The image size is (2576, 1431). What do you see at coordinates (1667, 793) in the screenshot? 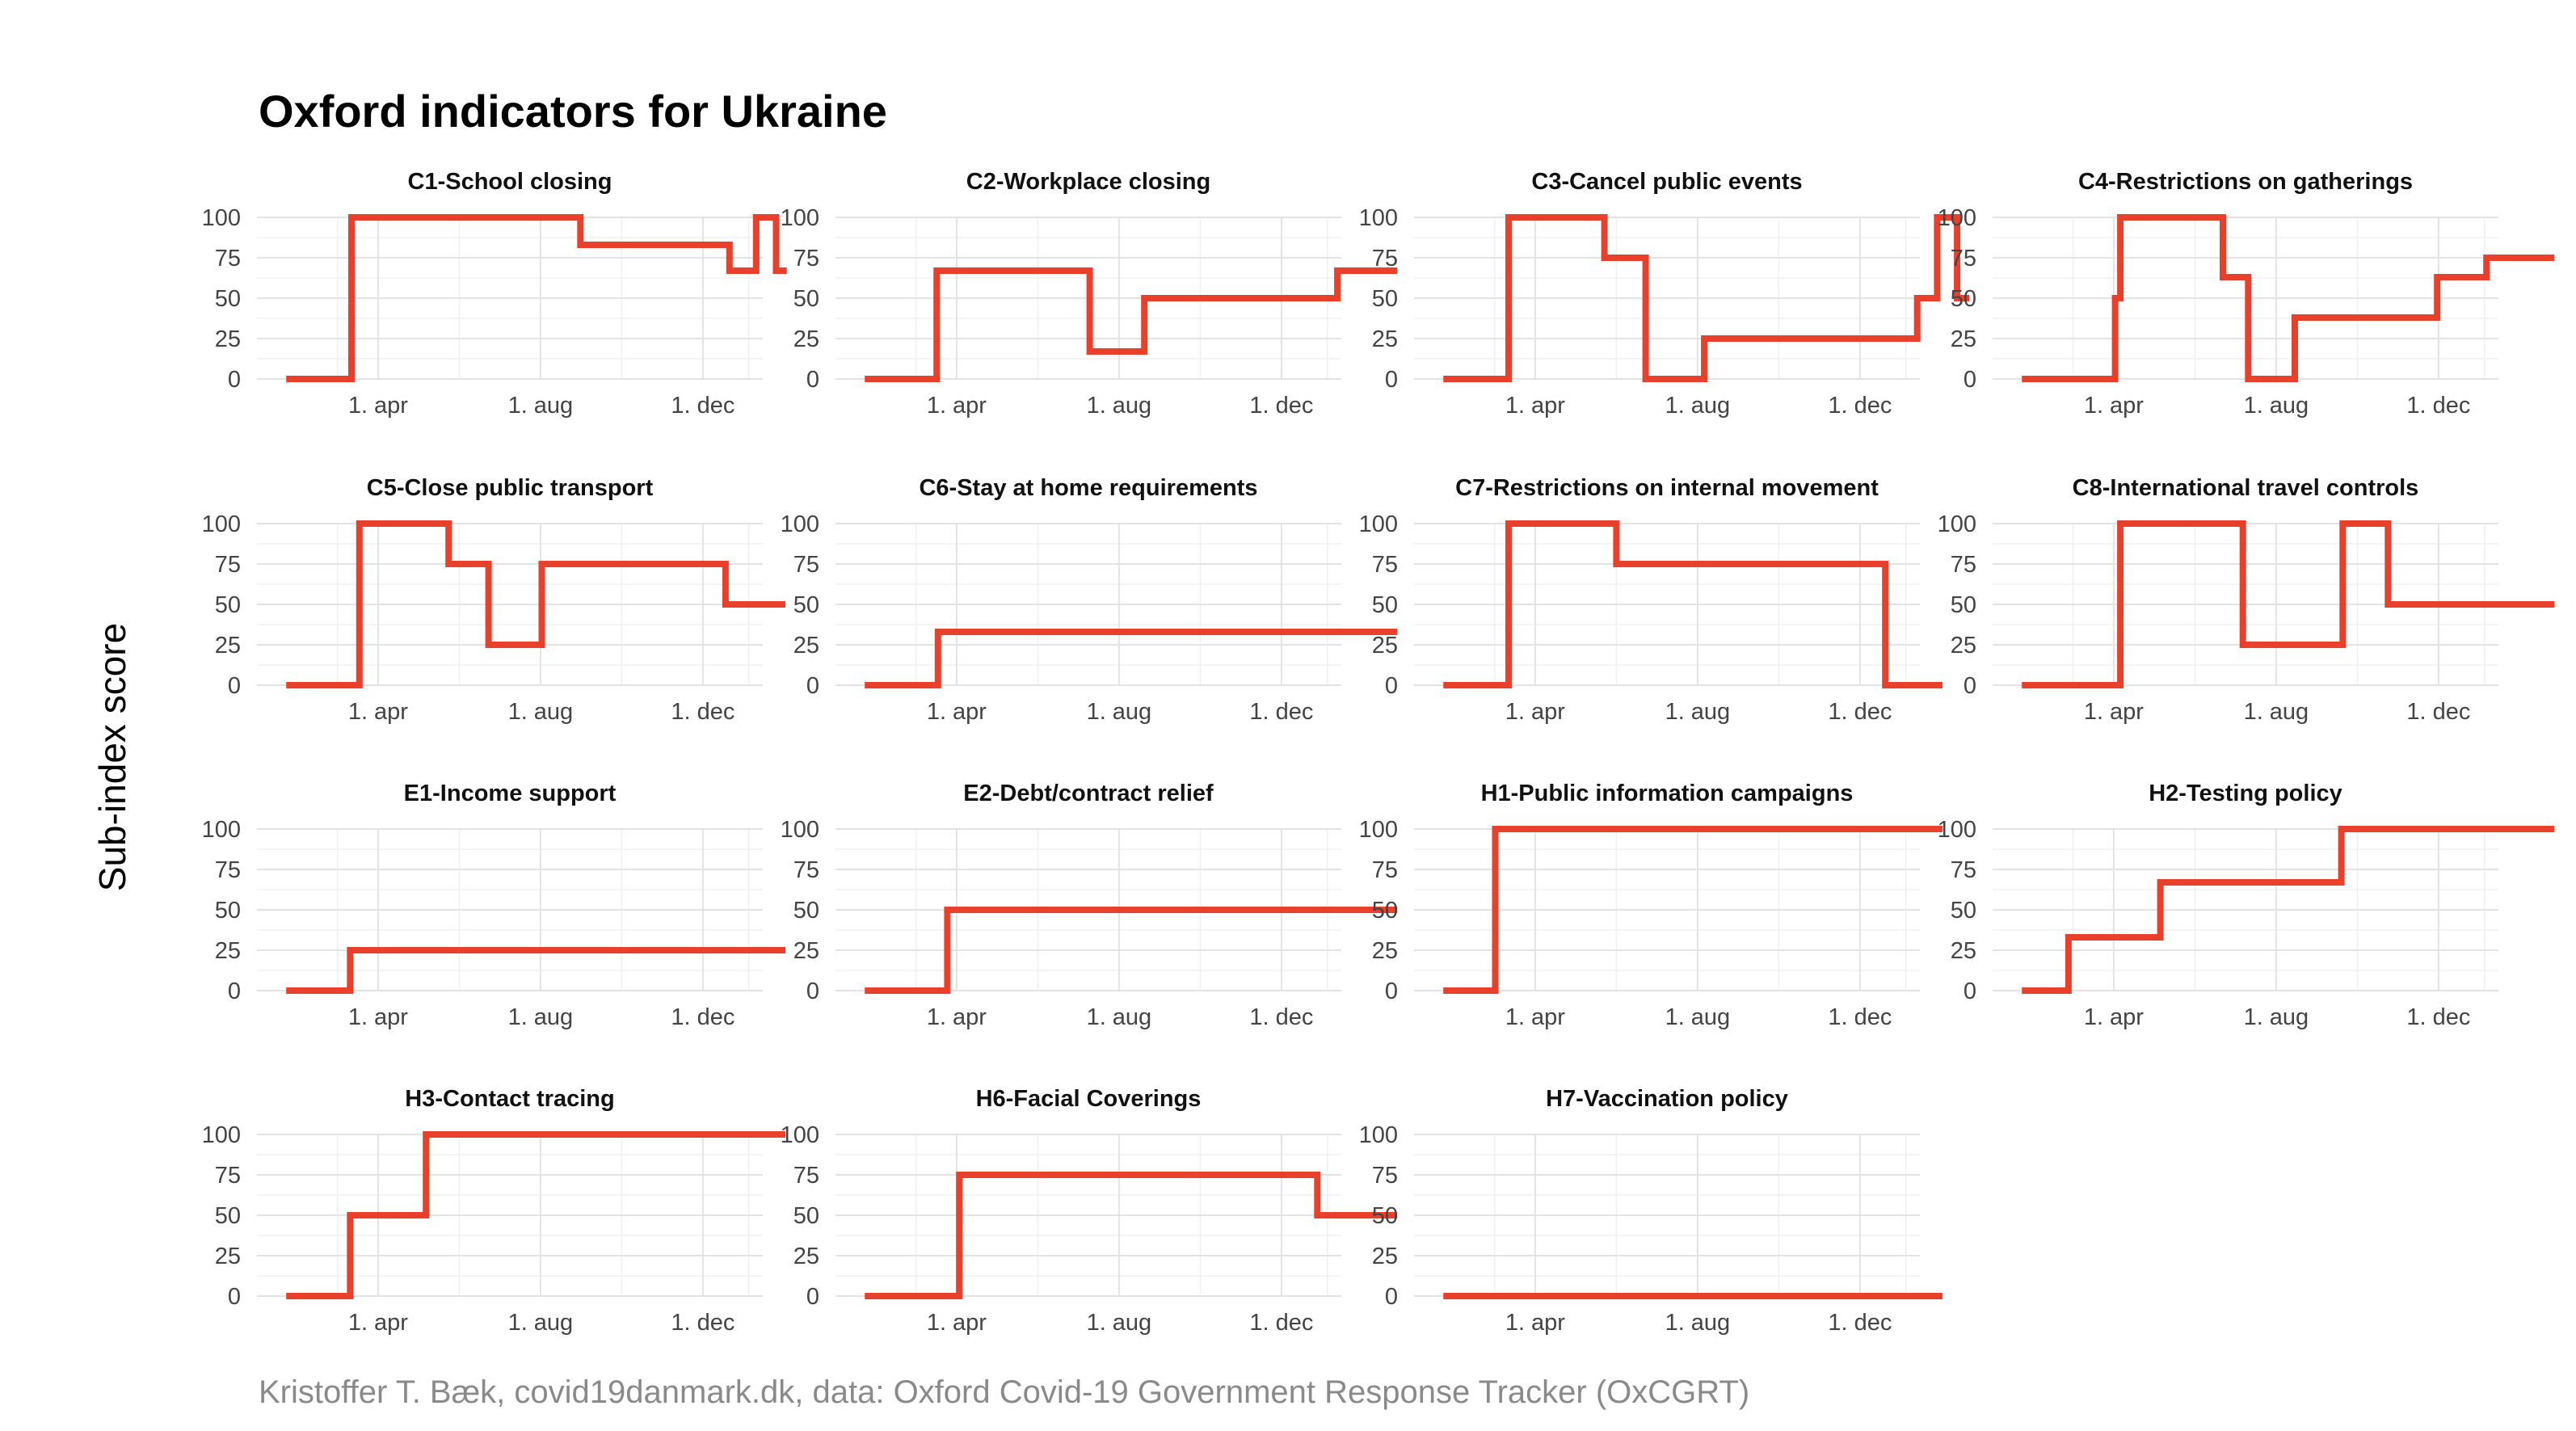
I see `panel-title: H1-Public information campaigns` at bounding box center [1667, 793].